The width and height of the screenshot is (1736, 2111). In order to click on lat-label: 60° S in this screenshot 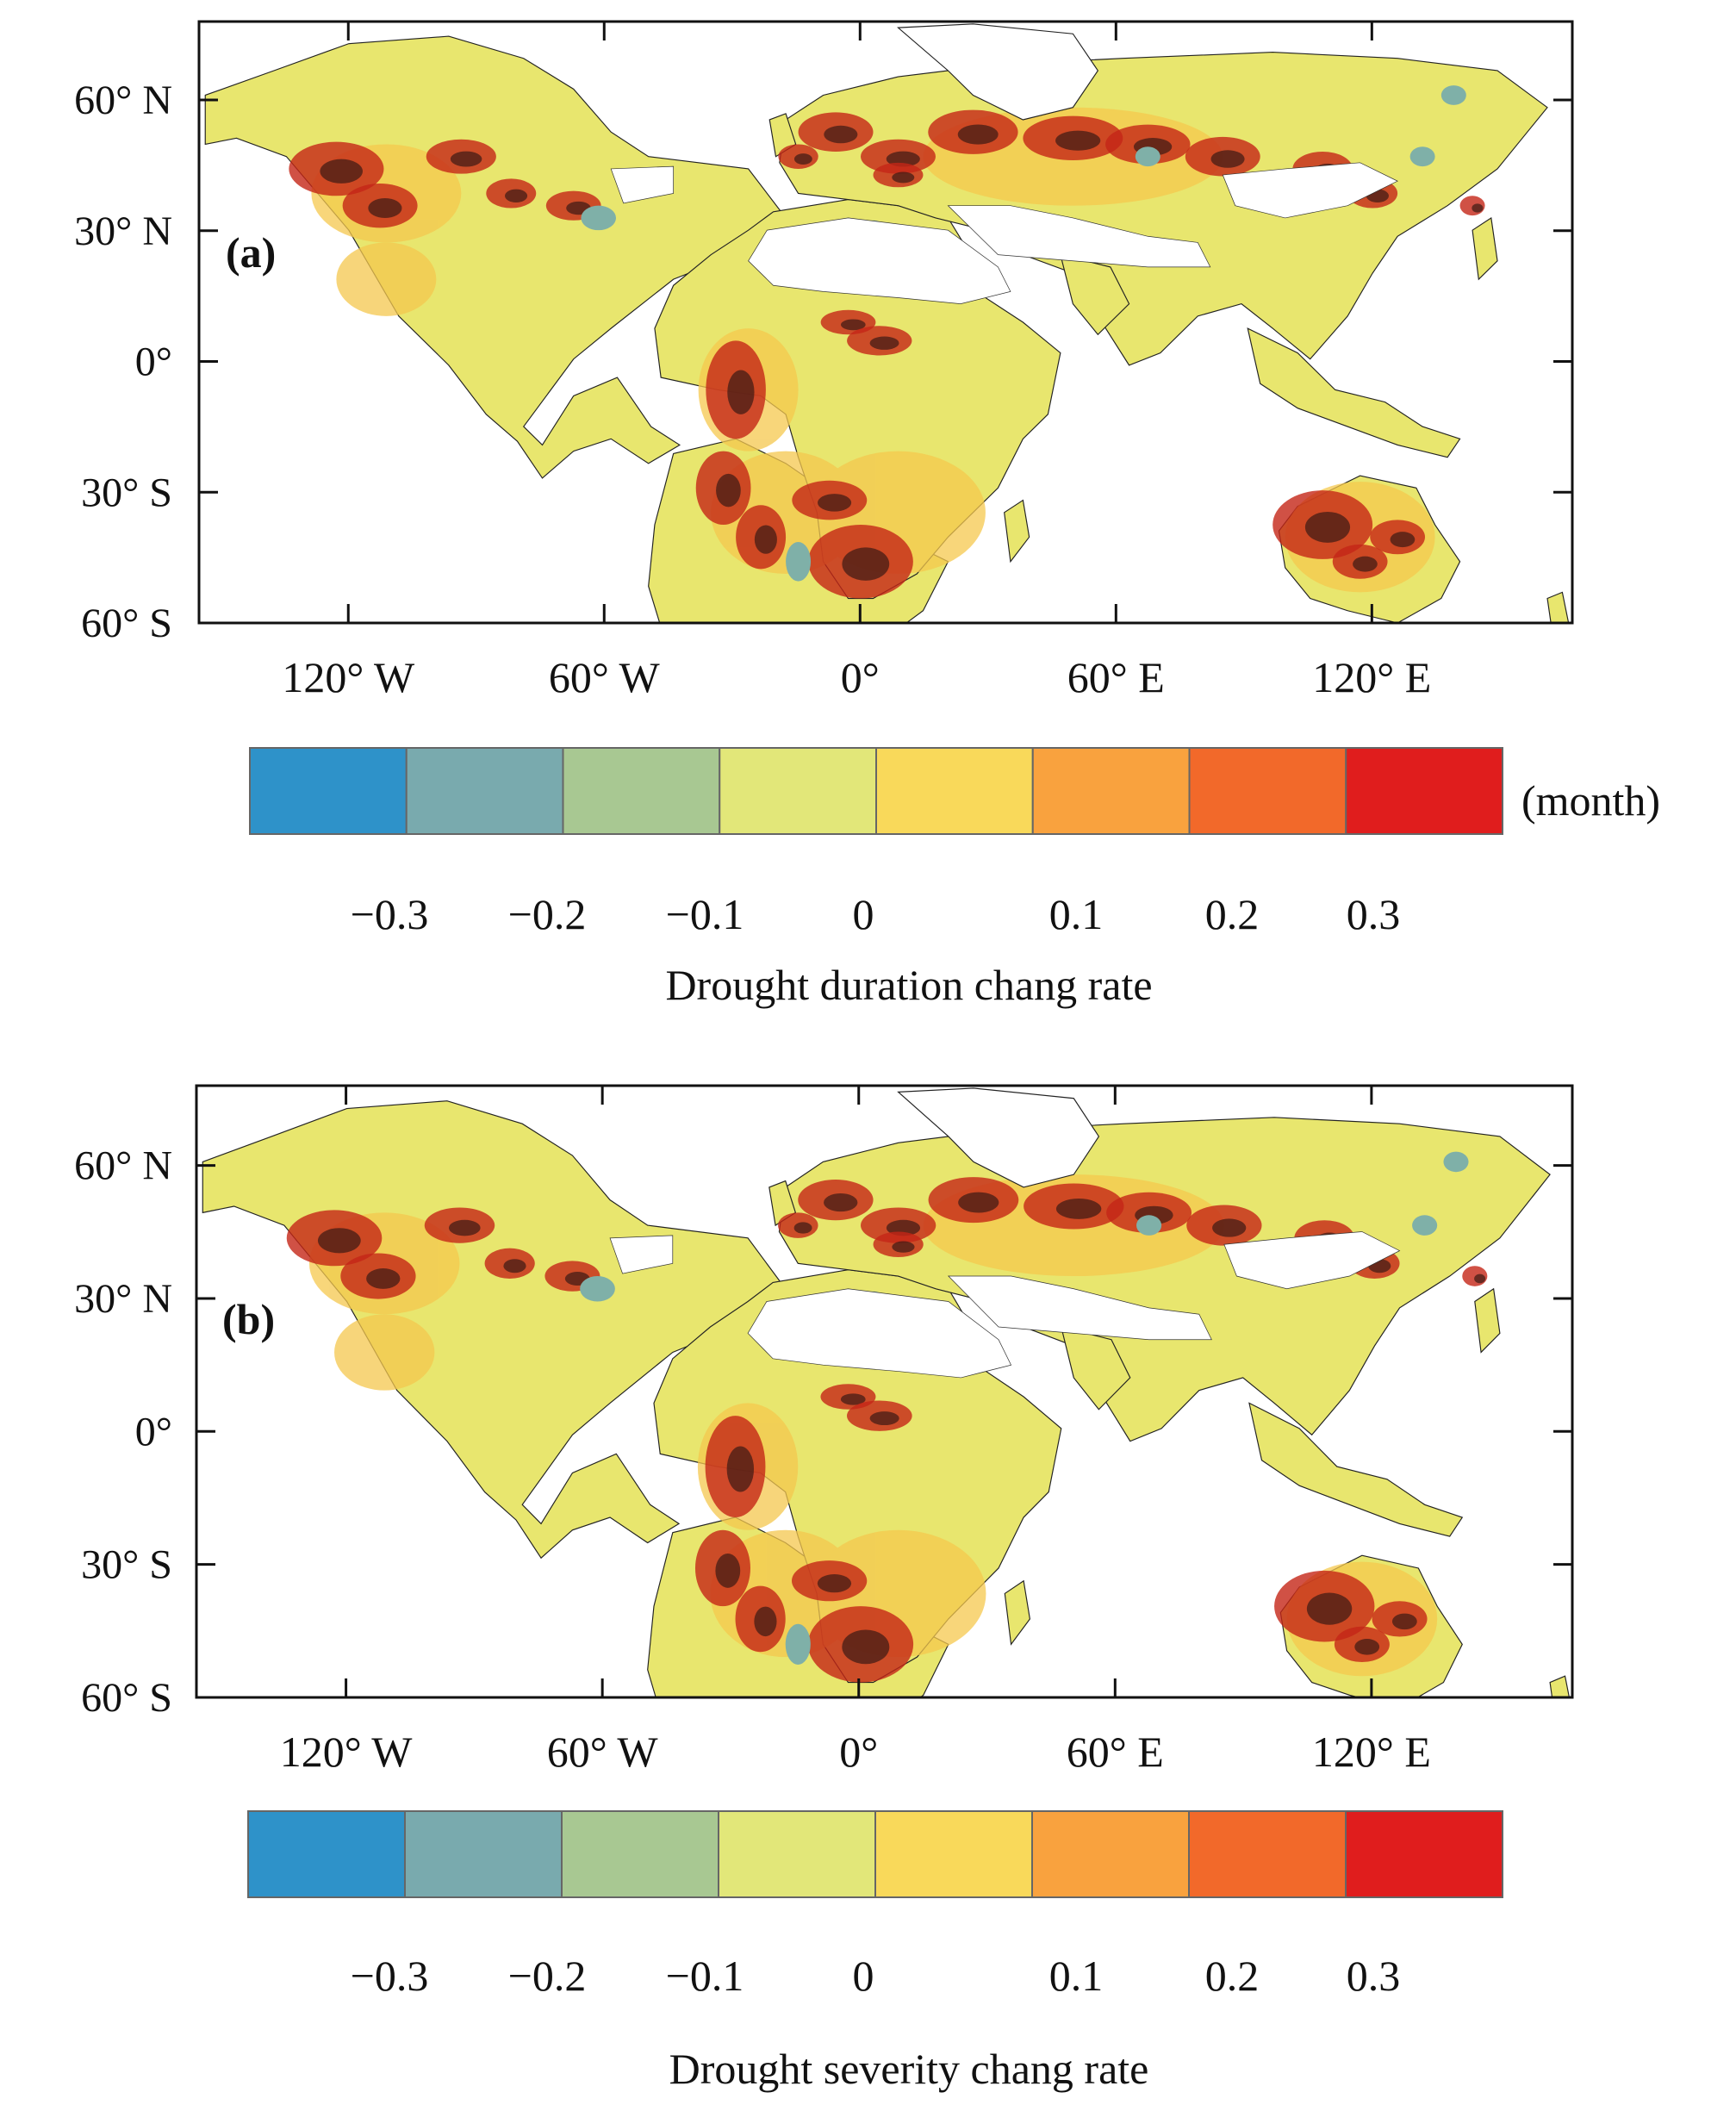, I will do `click(127, 623)`.